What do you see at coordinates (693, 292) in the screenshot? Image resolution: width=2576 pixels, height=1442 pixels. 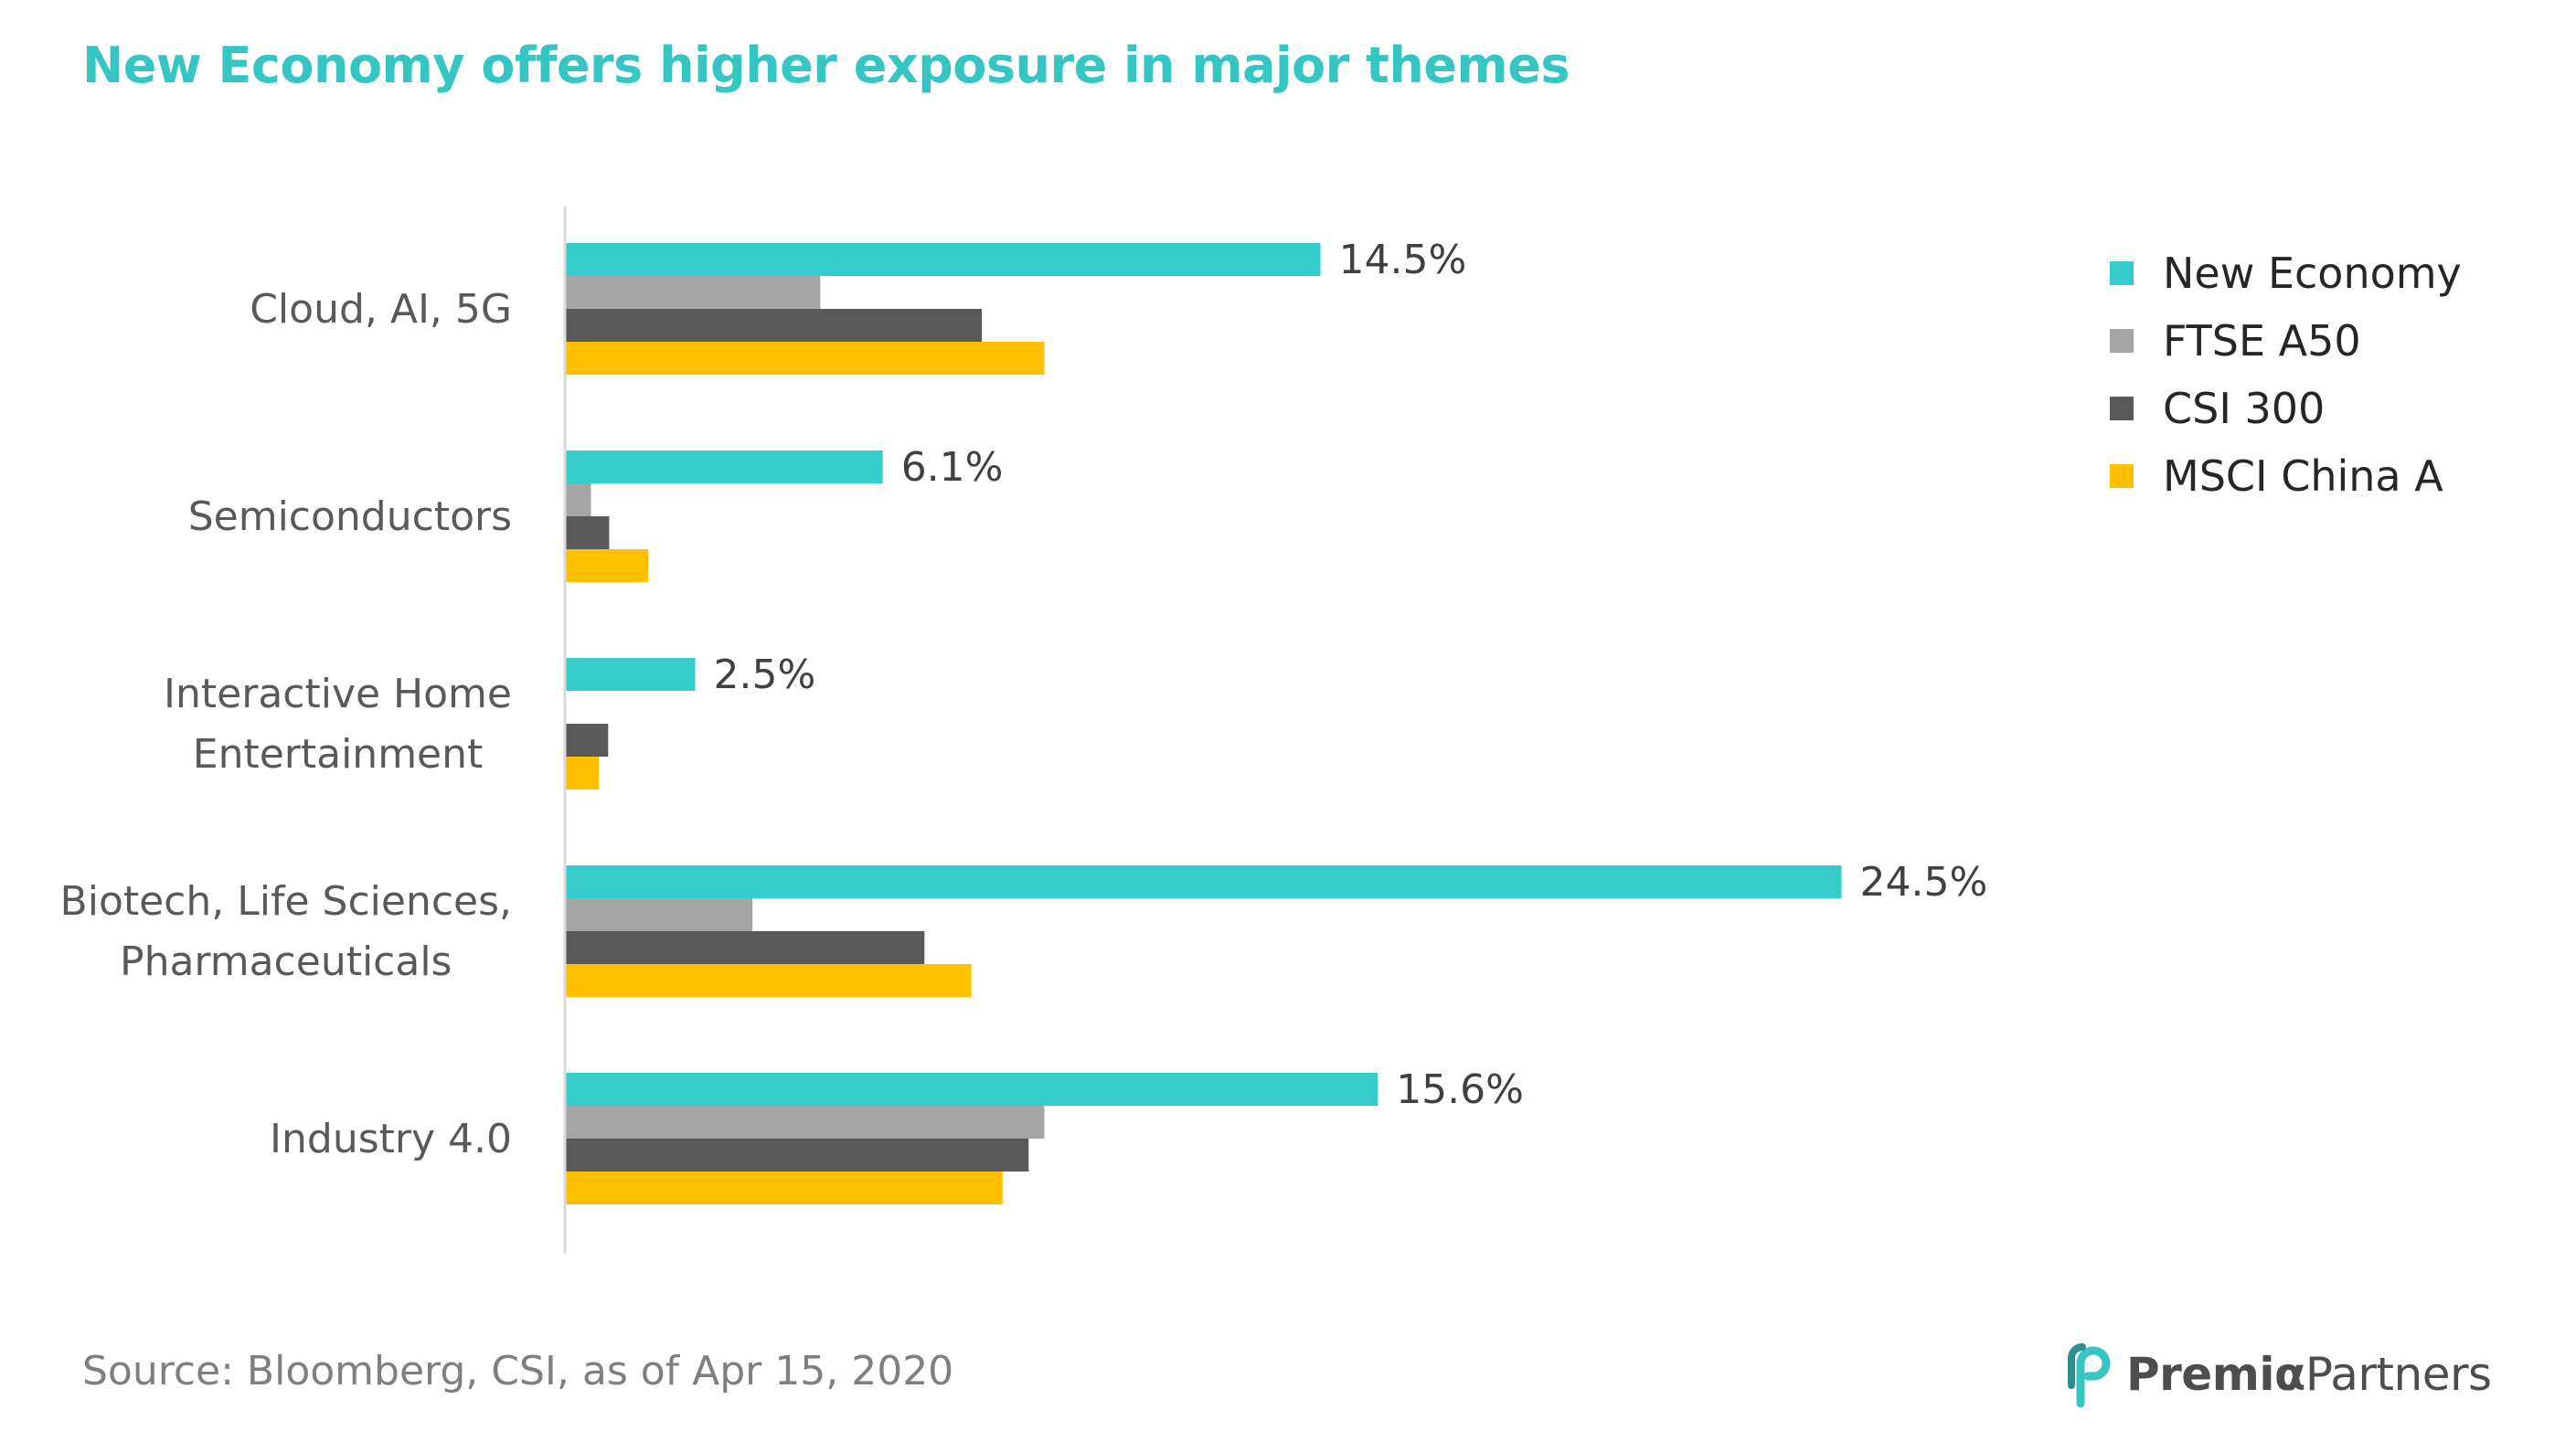 I see `bar-ftse-a50-cloud-ai-5g` at bounding box center [693, 292].